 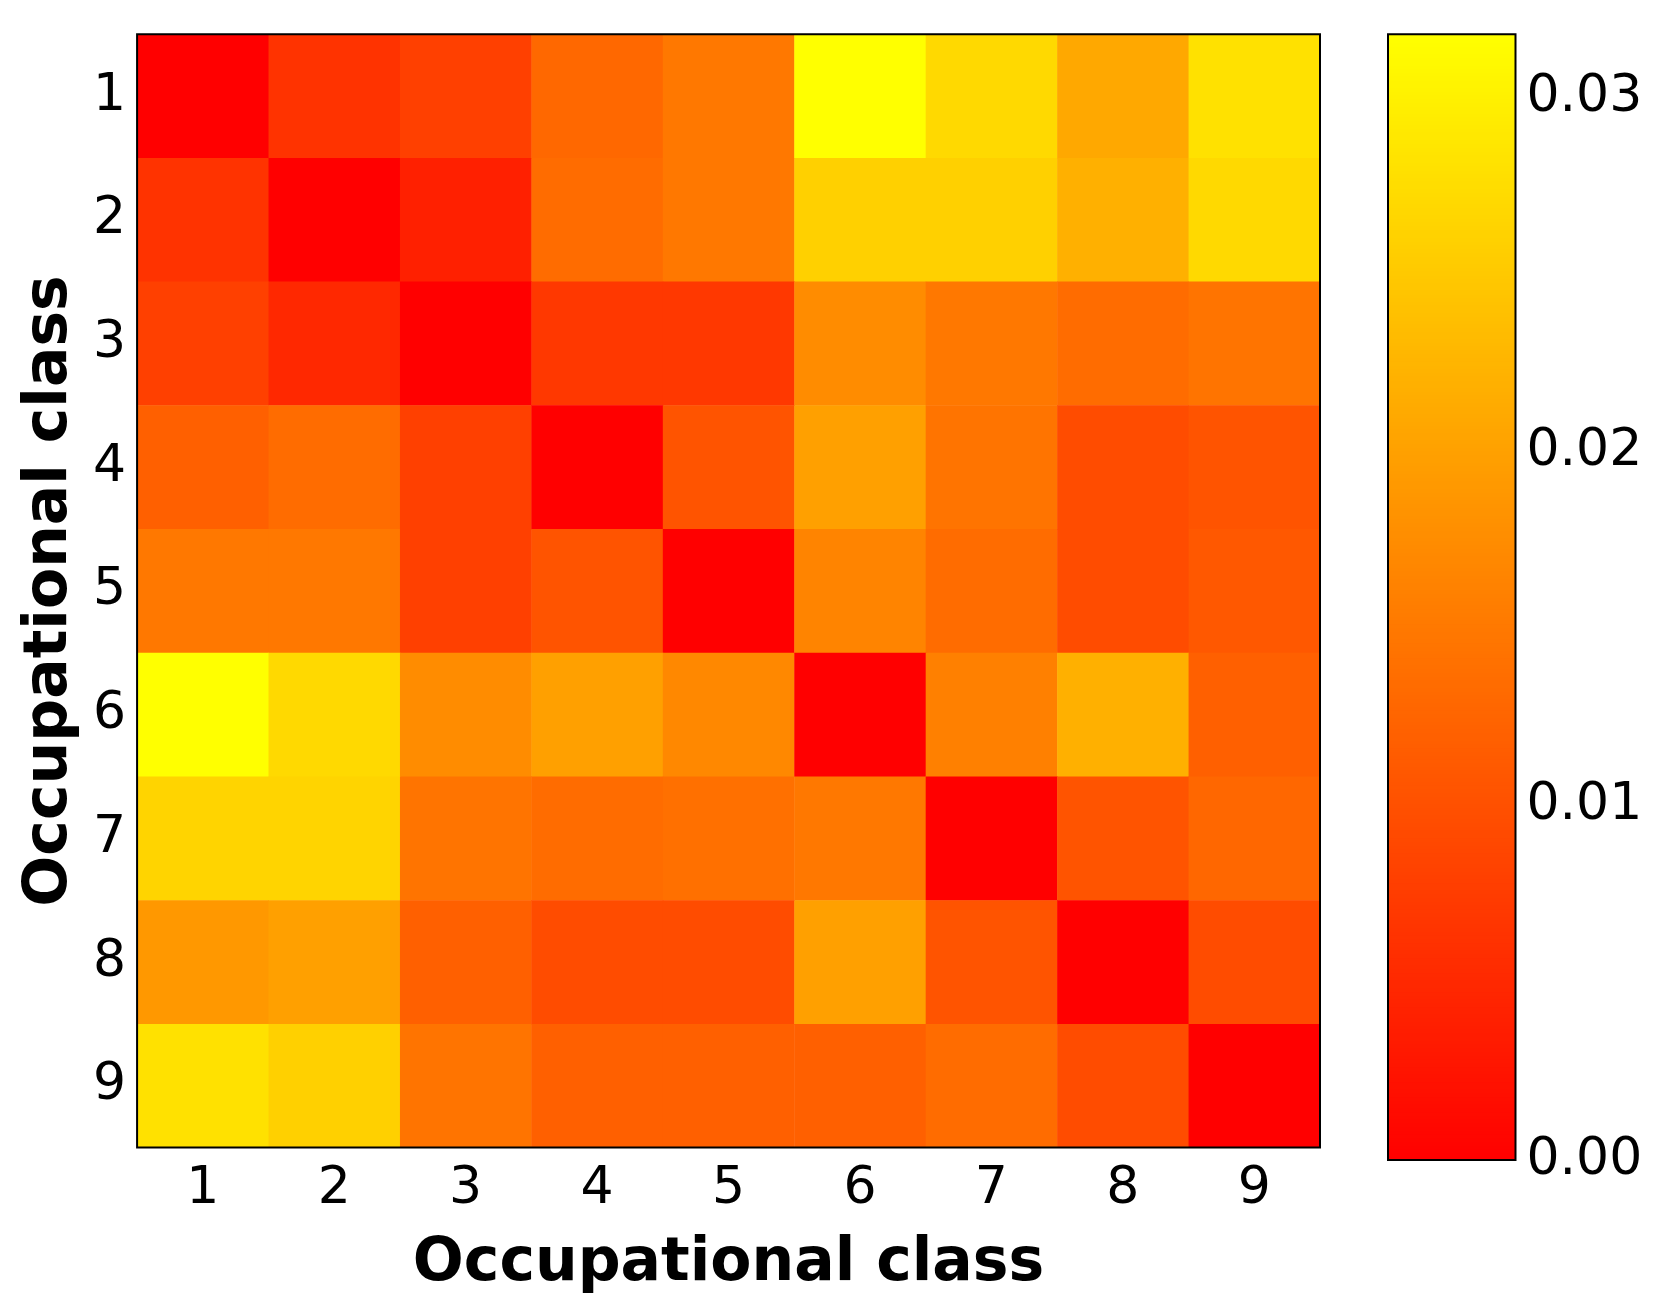 What do you see at coordinates (728, 1258) in the screenshot?
I see `x-axis-title: Occupational class` at bounding box center [728, 1258].